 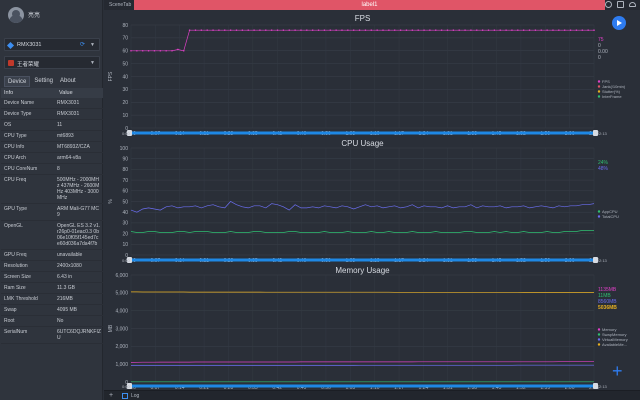 I want to click on table-row: CPU Info MT6893Z/CZA, so click(x=52, y=147).